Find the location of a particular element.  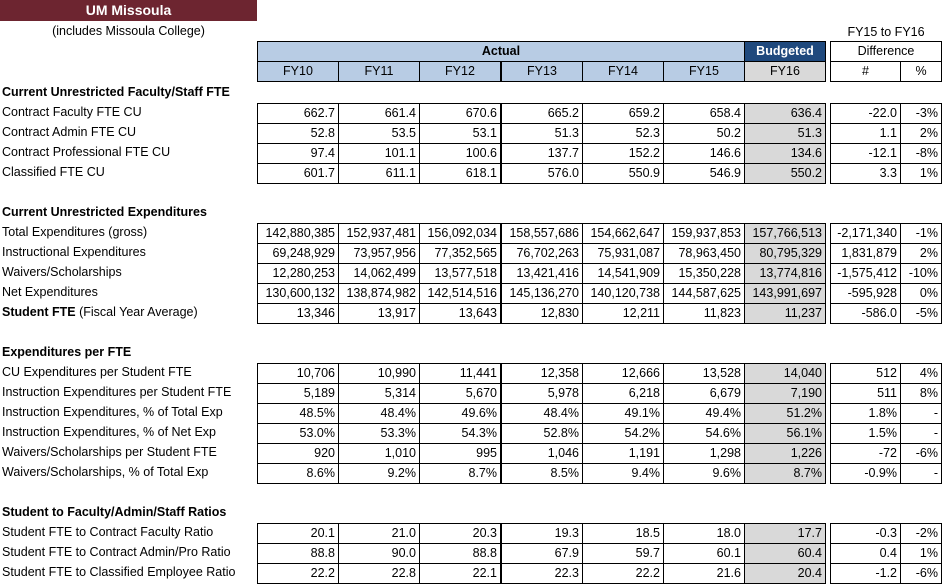

value-cell: 9.6% is located at coordinates (704, 473).